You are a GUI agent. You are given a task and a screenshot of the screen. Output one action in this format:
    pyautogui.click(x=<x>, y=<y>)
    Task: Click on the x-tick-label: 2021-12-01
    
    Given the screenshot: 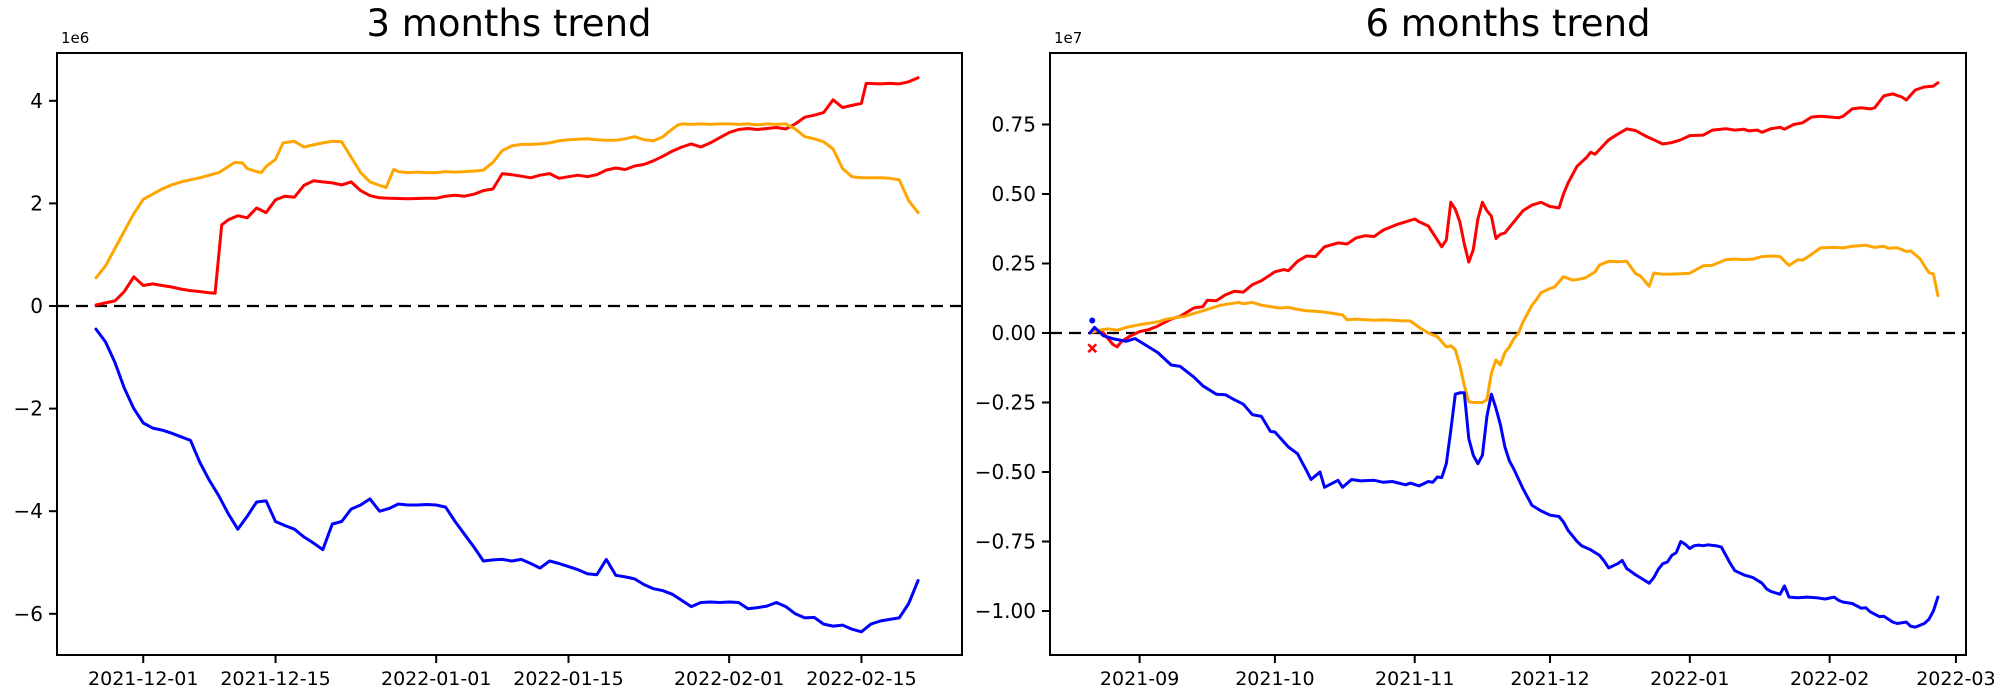 What is the action you would take?
    pyautogui.click(x=143, y=679)
    